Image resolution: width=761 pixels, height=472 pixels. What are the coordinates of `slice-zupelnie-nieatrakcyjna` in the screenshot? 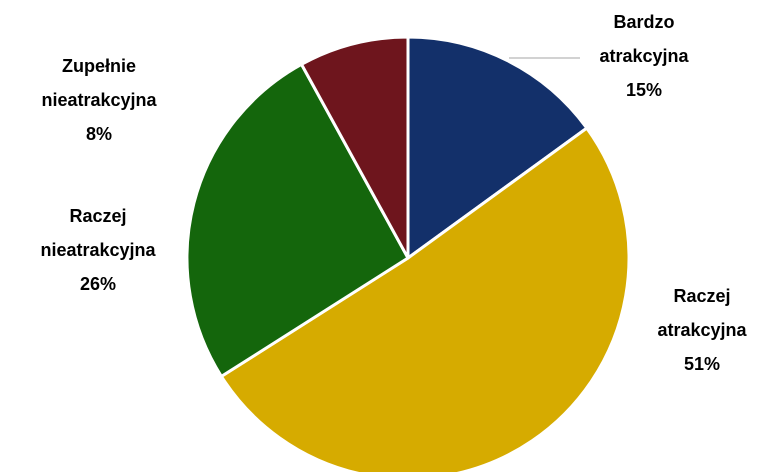 It's located at (355, 147).